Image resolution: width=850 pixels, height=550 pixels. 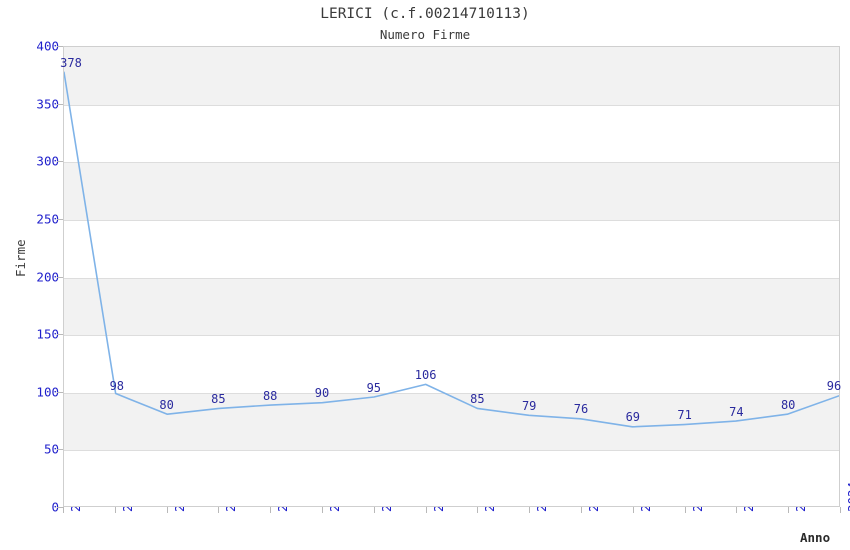 What do you see at coordinates (425, 374) in the screenshot?
I see `data-point-label: 106` at bounding box center [425, 374].